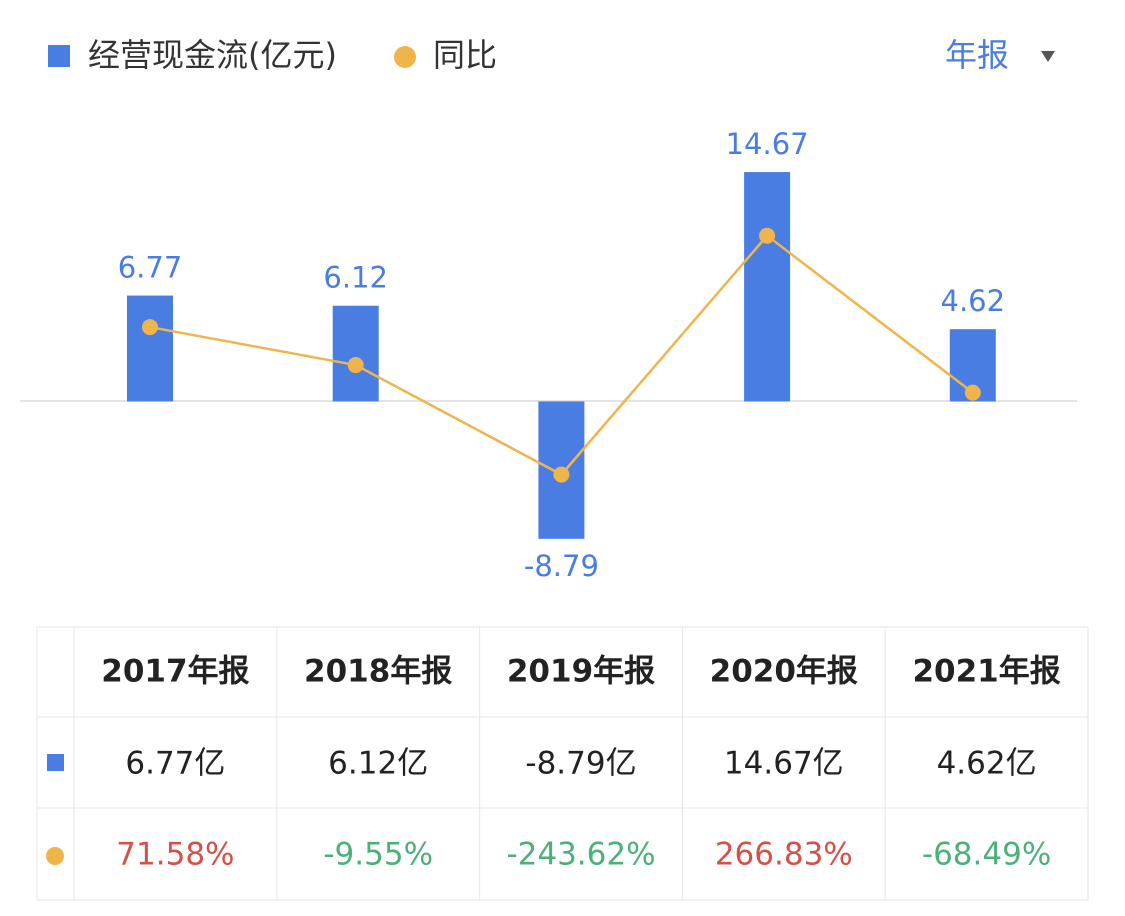  I want to click on table-header: 2021年报, so click(986, 672).